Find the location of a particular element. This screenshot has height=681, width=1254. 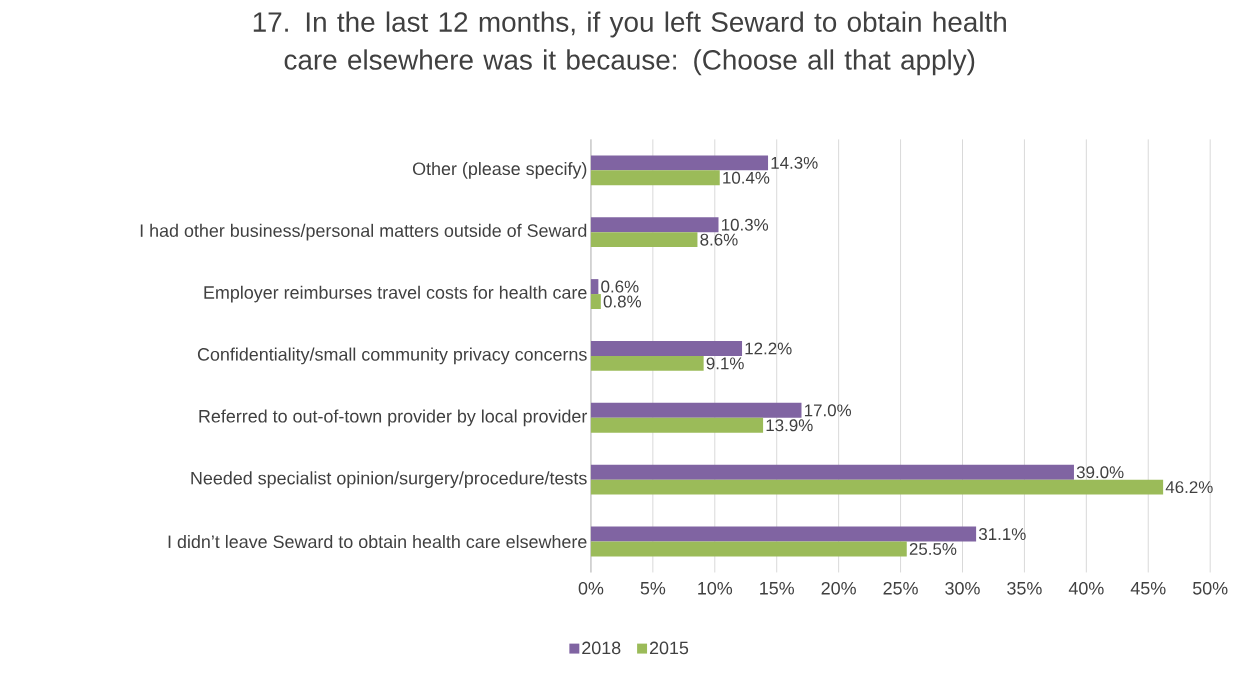

y-tick-label: Employer reimburses travel costs for health care is located at coordinates (395, 294).